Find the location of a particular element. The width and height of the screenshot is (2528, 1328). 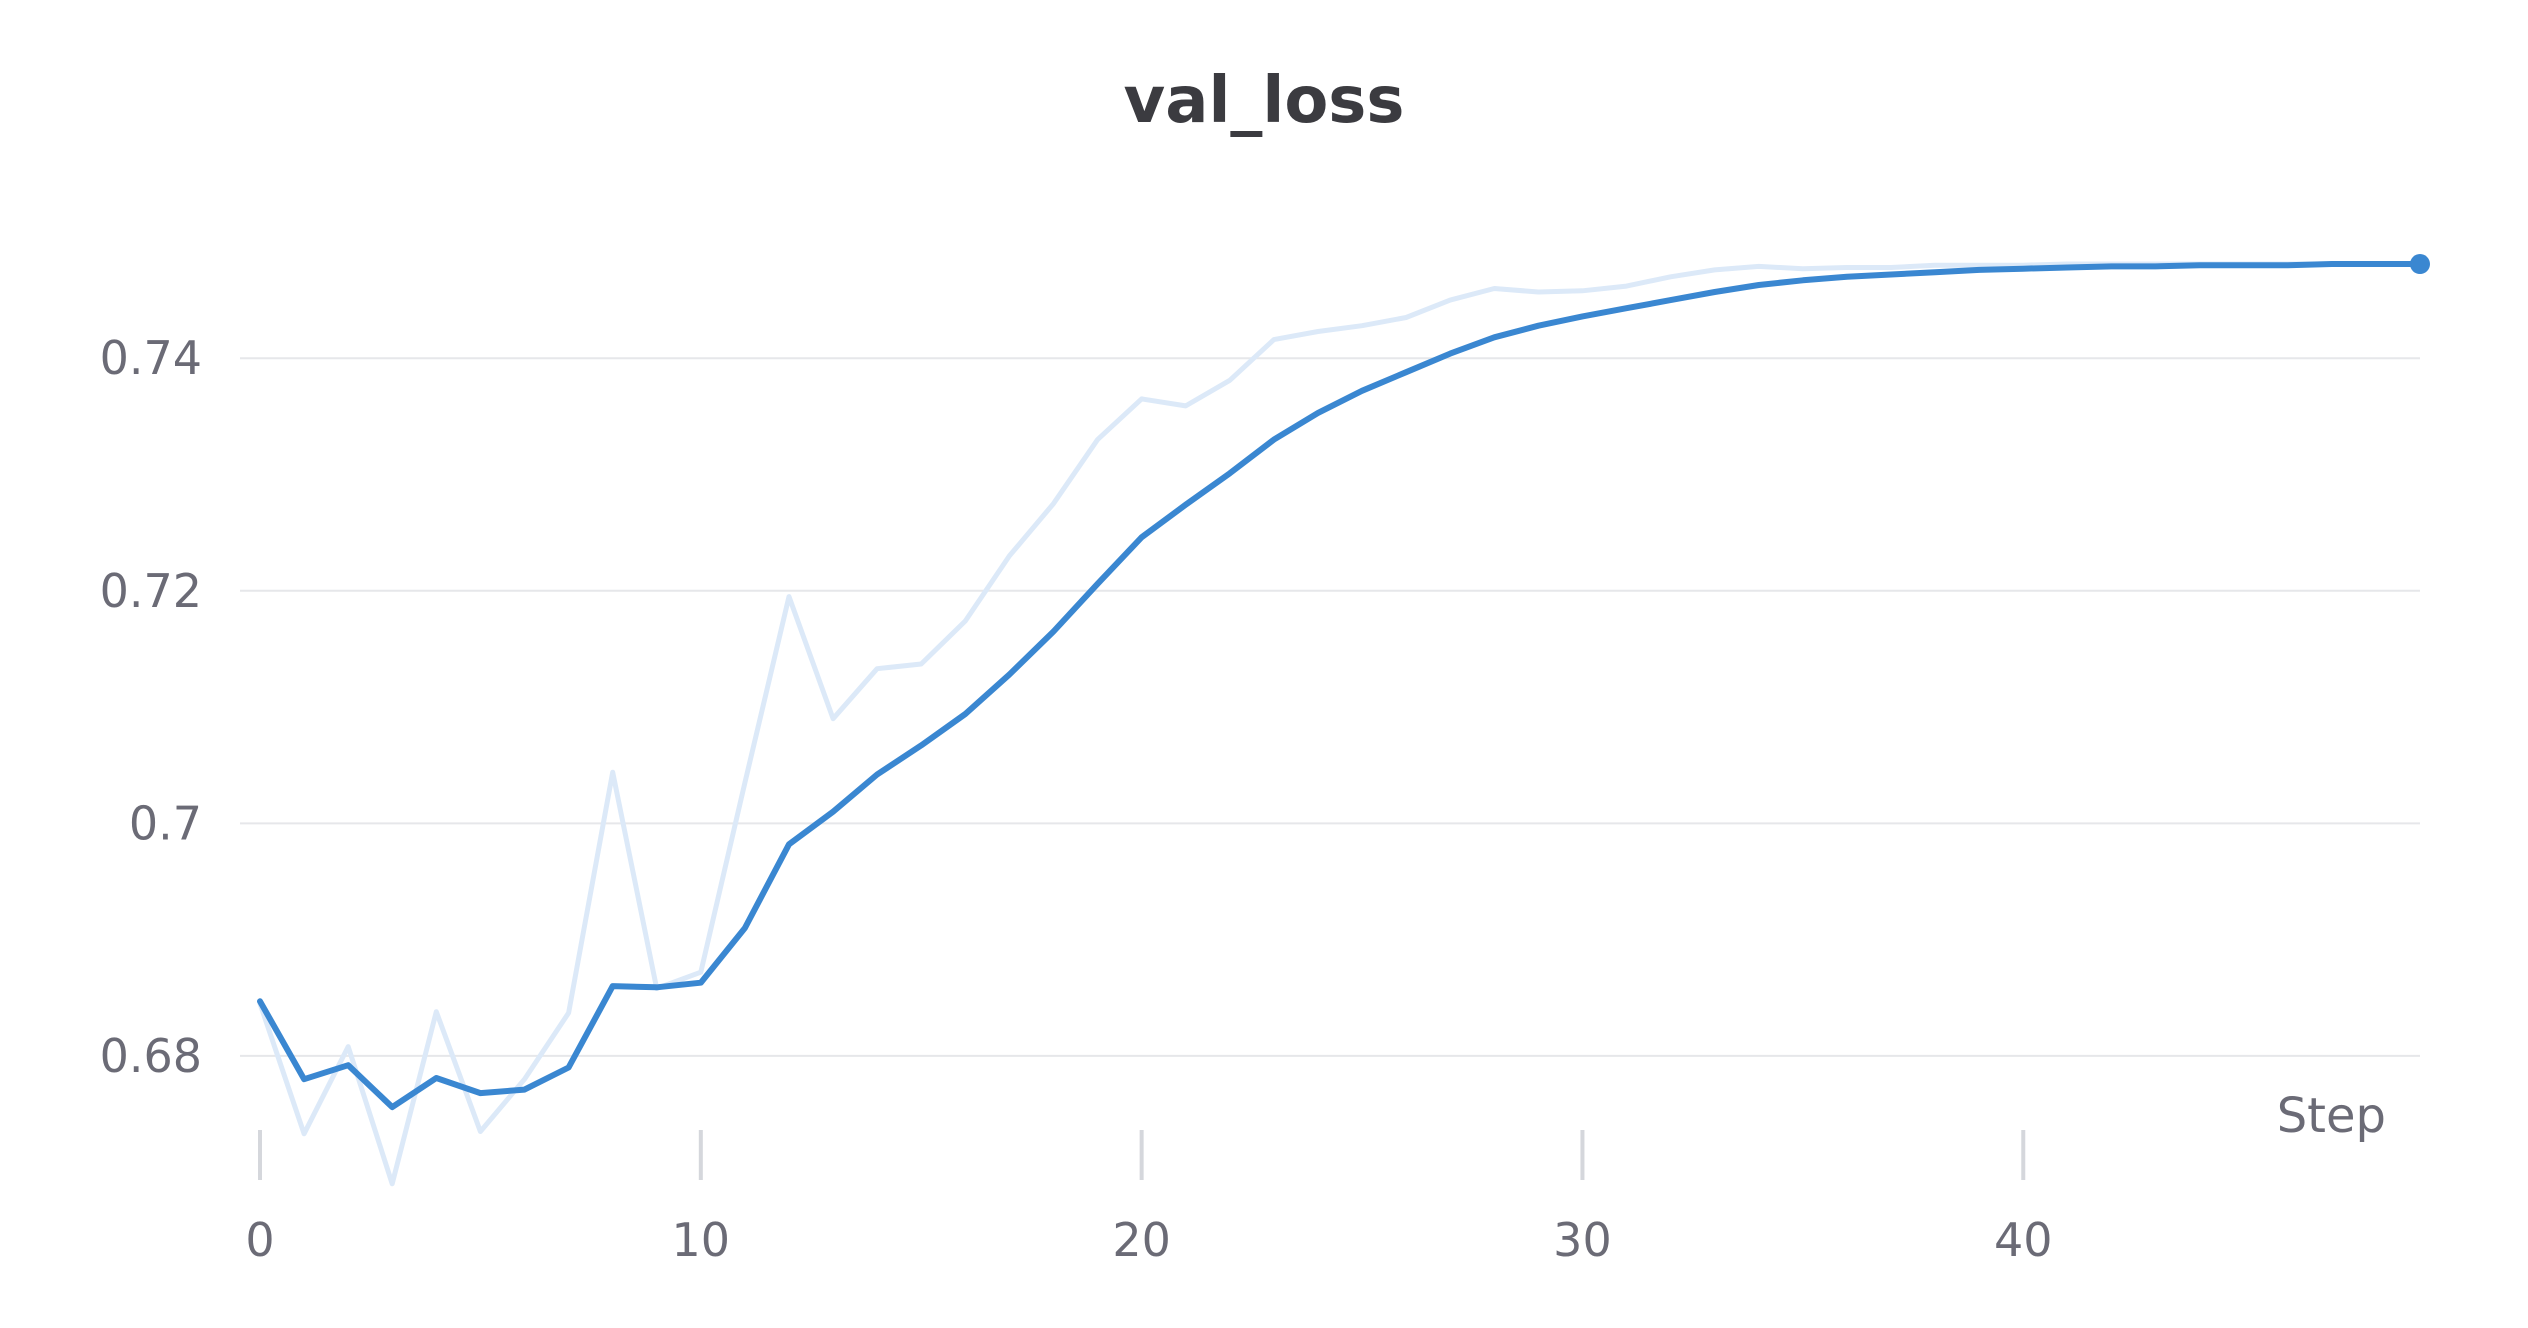

x-tick-label: 40 is located at coordinates (2023, 1240).